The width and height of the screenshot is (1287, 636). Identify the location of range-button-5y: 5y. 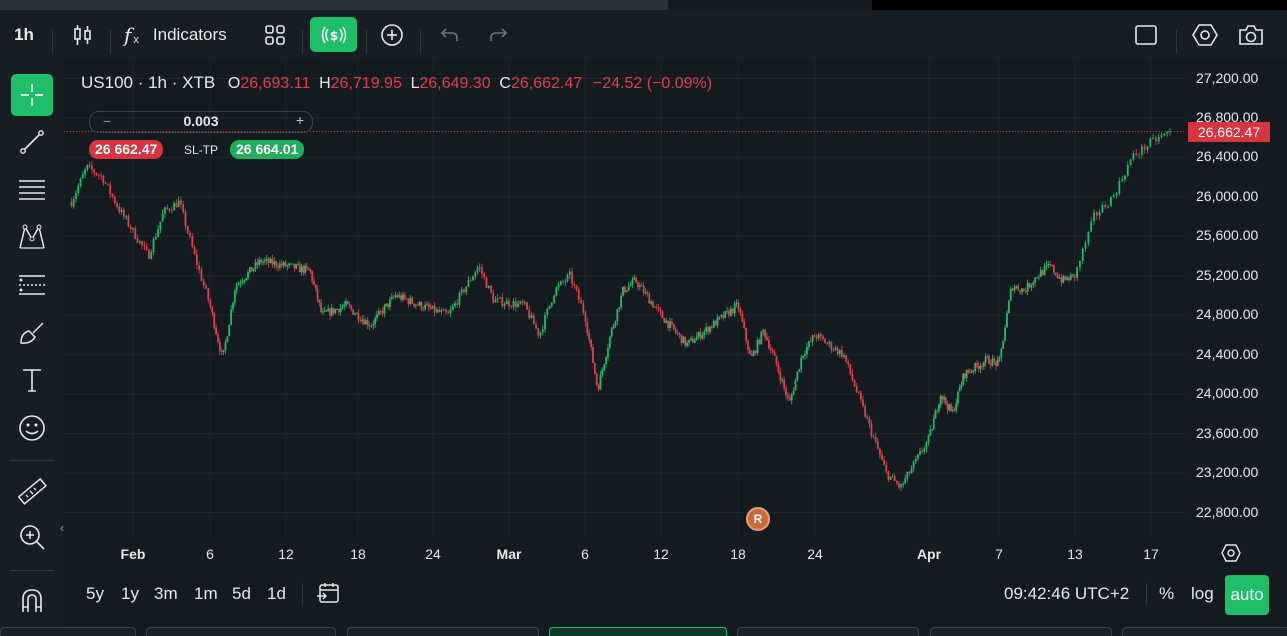
(95, 593).